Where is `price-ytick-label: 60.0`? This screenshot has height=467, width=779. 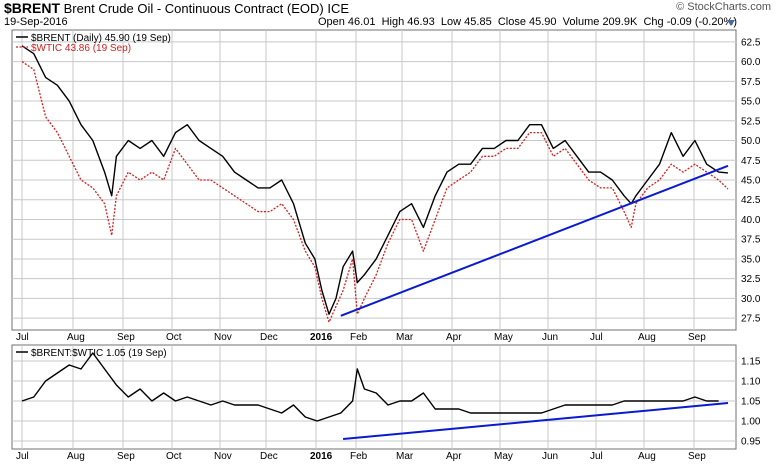
price-ytick-label: 60.0 is located at coordinates (751, 62).